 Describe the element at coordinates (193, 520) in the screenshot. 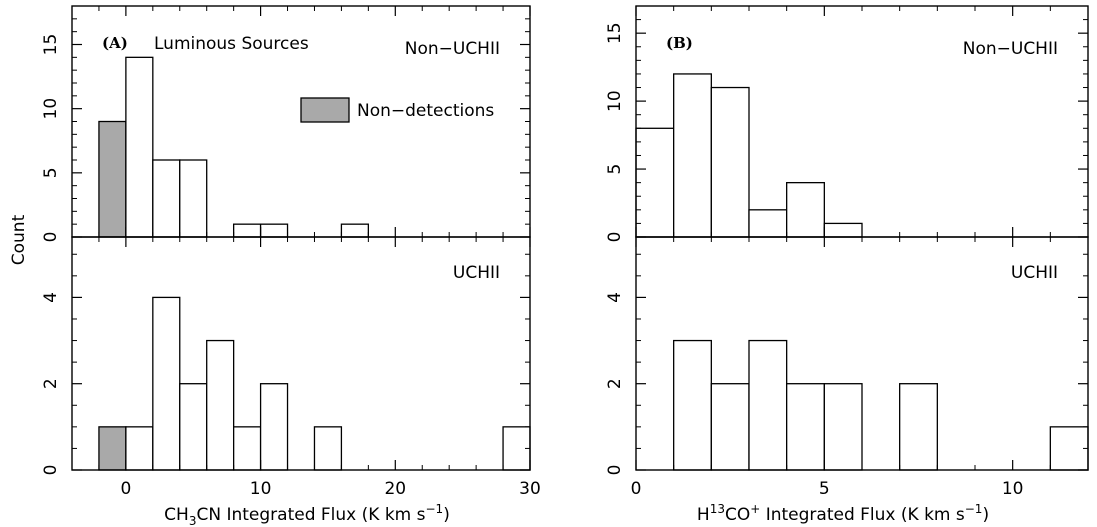

I see `x-axis-label-a-part-1: 3` at that location.